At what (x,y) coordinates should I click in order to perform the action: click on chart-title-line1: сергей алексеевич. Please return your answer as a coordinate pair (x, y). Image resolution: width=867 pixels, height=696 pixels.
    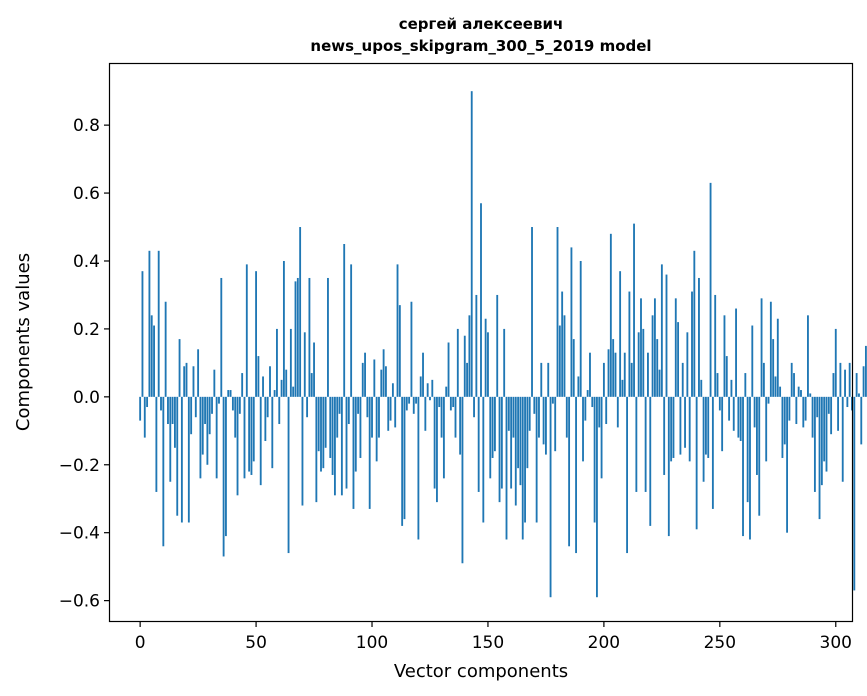
    Looking at the image, I should click on (481, 24).